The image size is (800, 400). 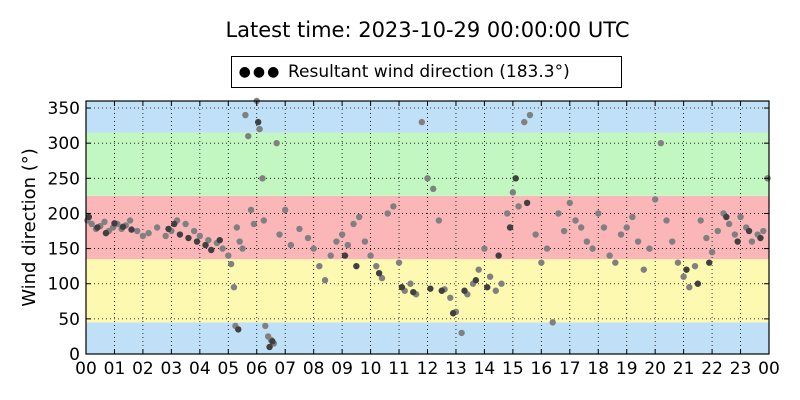 What do you see at coordinates (64, 179) in the screenshot?
I see `y-tick-label: 250` at bounding box center [64, 179].